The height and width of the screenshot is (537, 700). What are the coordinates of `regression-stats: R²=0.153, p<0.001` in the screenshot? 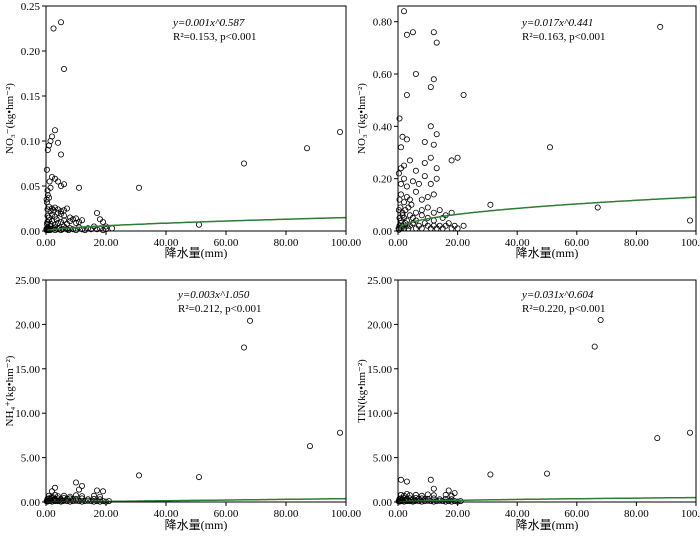 It's located at (215, 37).